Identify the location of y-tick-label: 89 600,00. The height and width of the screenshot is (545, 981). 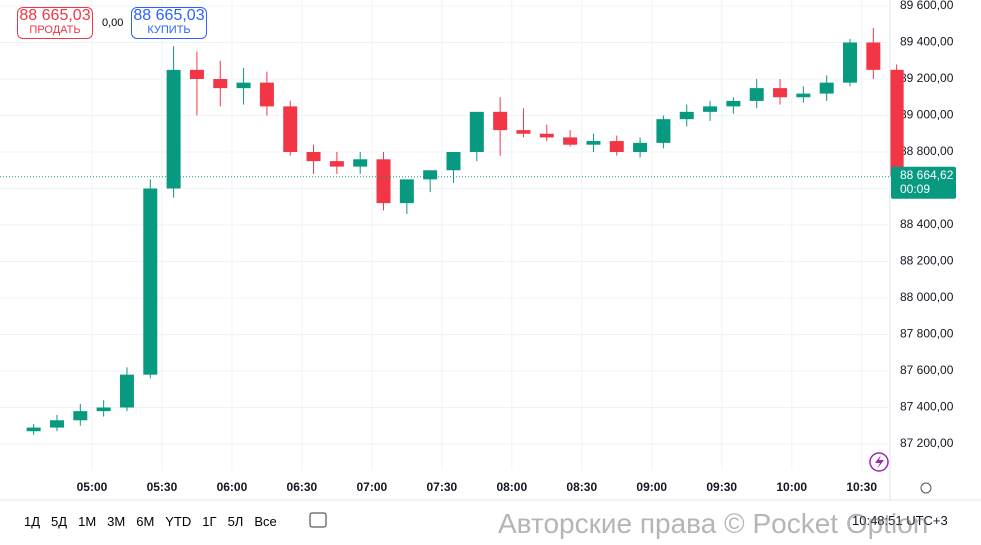
(927, 6).